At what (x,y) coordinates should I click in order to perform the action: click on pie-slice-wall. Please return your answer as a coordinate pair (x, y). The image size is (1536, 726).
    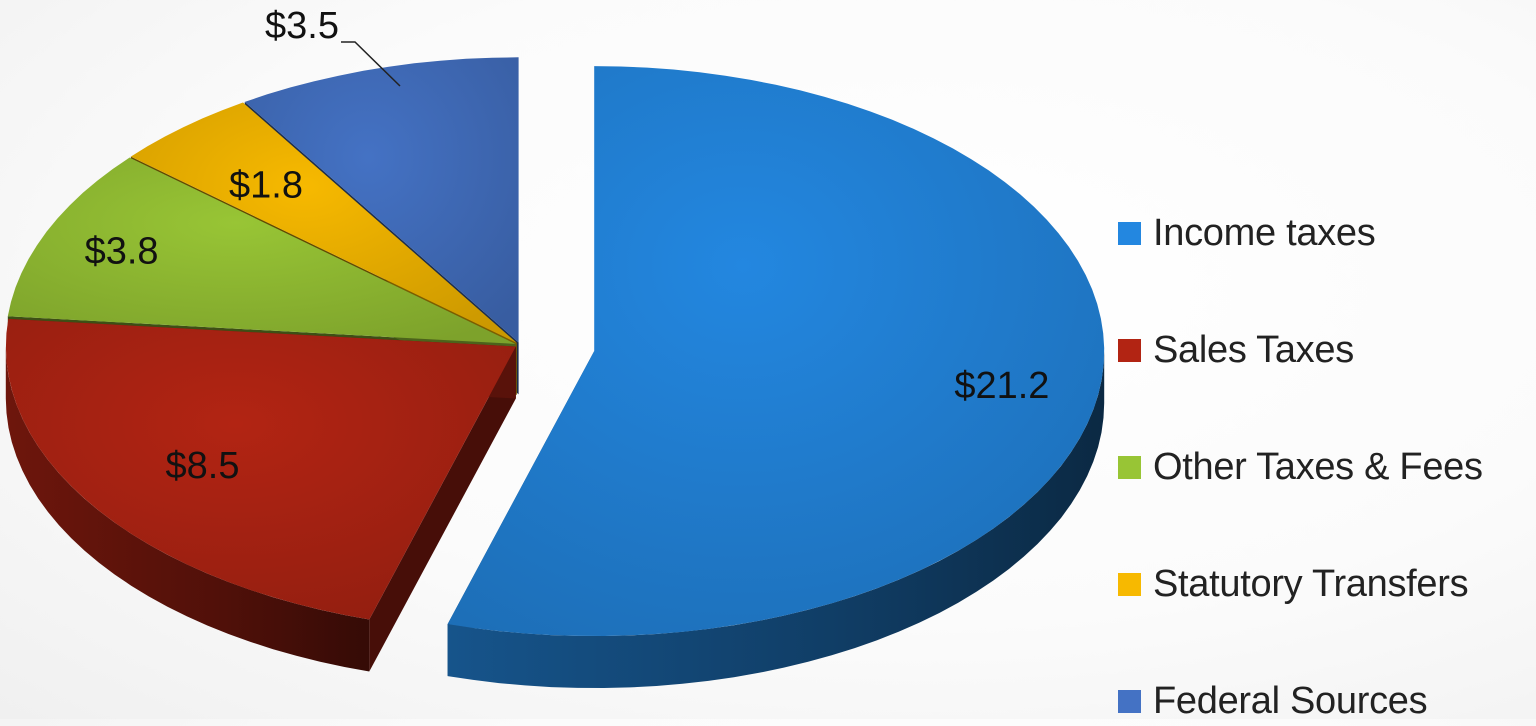
    Looking at the image, I should click on (442, 509).